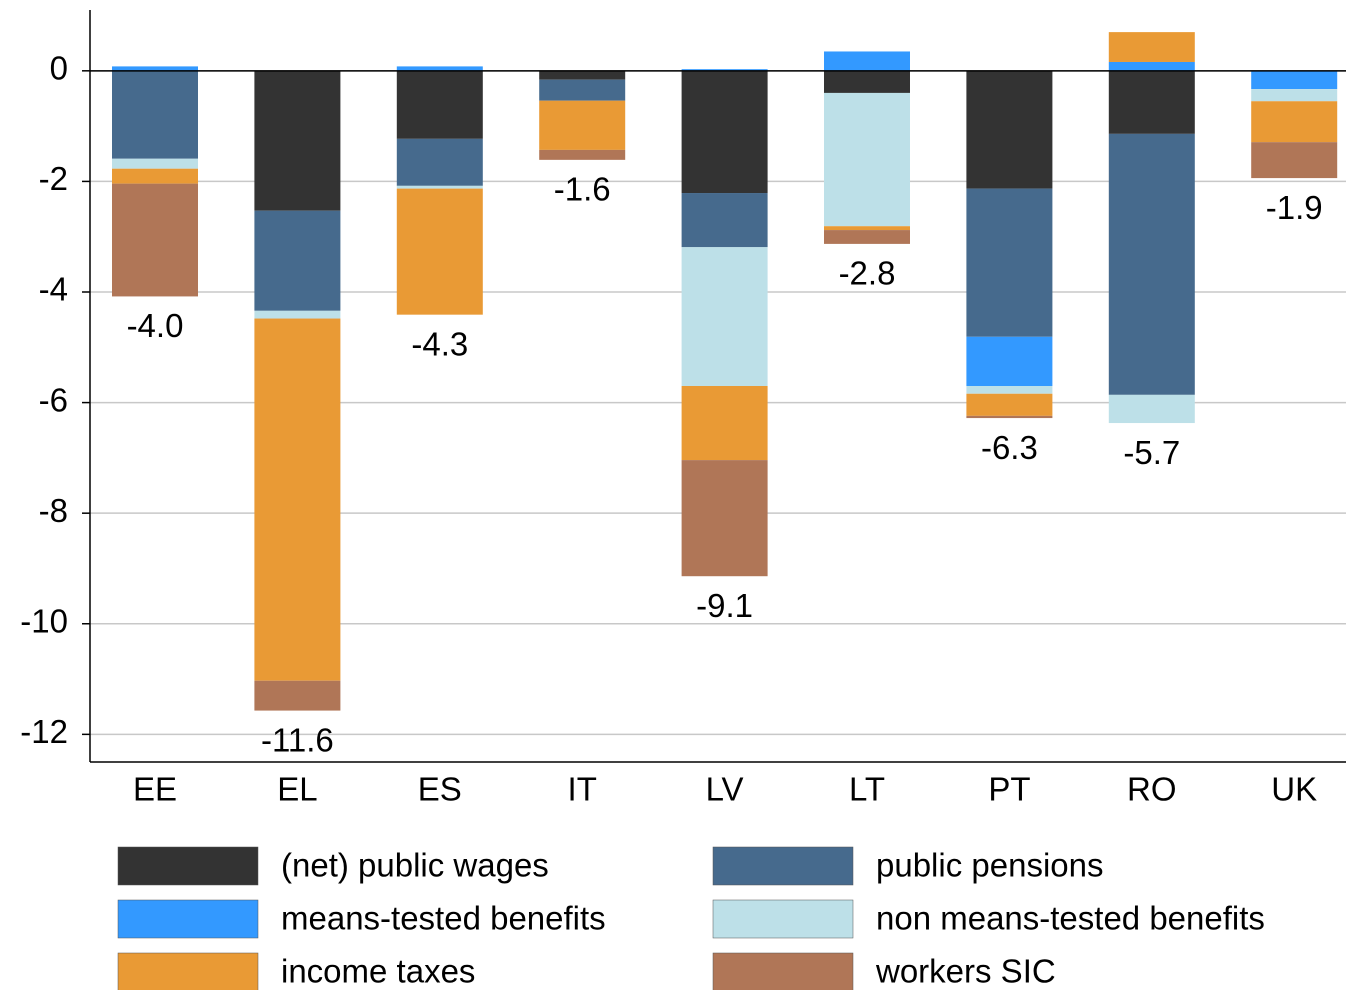 The height and width of the screenshot is (990, 1346). Describe the element at coordinates (53, 510) in the screenshot. I see `y-tick-label: -8` at that location.